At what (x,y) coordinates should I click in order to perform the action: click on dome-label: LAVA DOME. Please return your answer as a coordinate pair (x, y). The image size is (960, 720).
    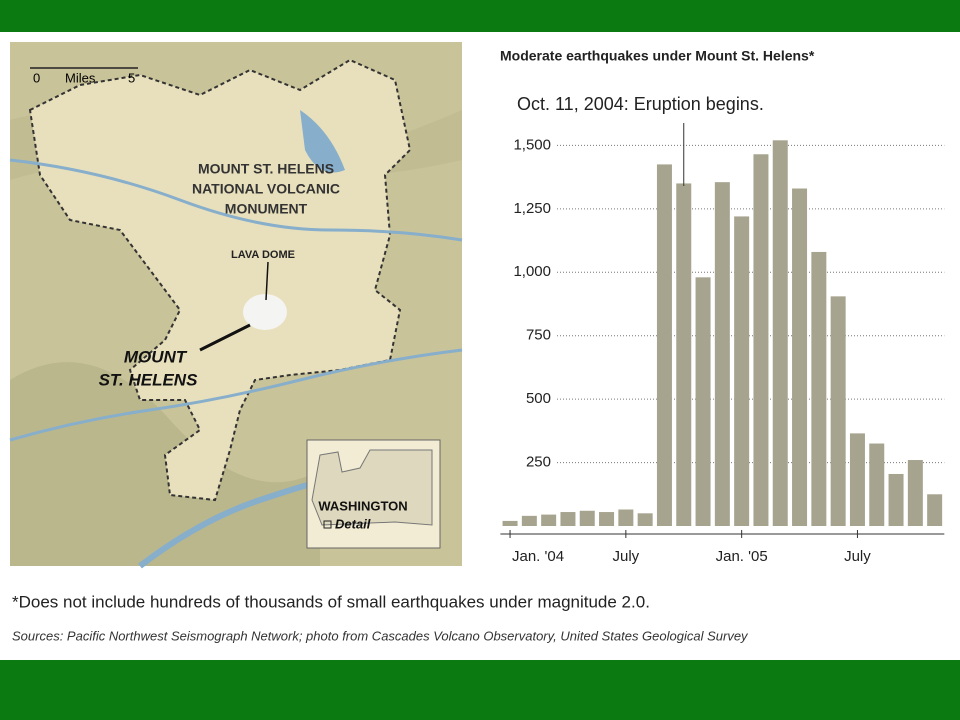
    Looking at the image, I should click on (263, 255).